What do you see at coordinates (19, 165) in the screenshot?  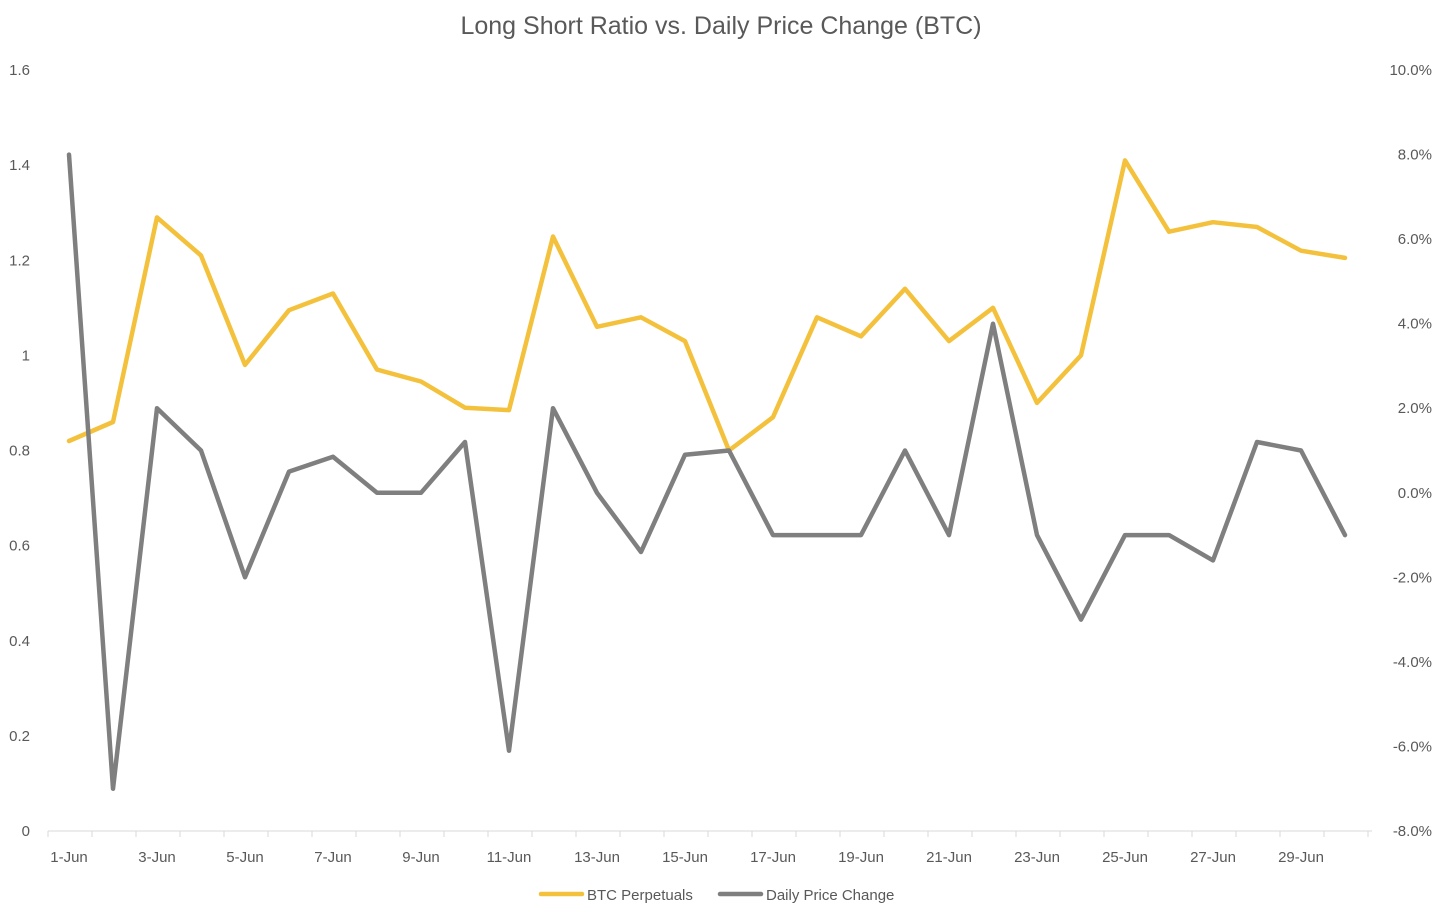 I see `y-left-tick-label: 1.4` at bounding box center [19, 165].